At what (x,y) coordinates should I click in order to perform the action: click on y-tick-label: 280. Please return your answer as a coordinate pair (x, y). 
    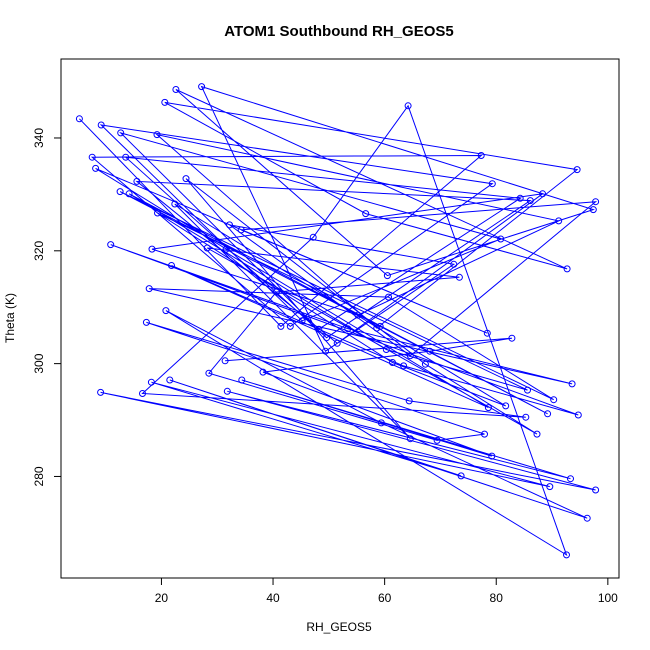
    Looking at the image, I should click on (39, 476).